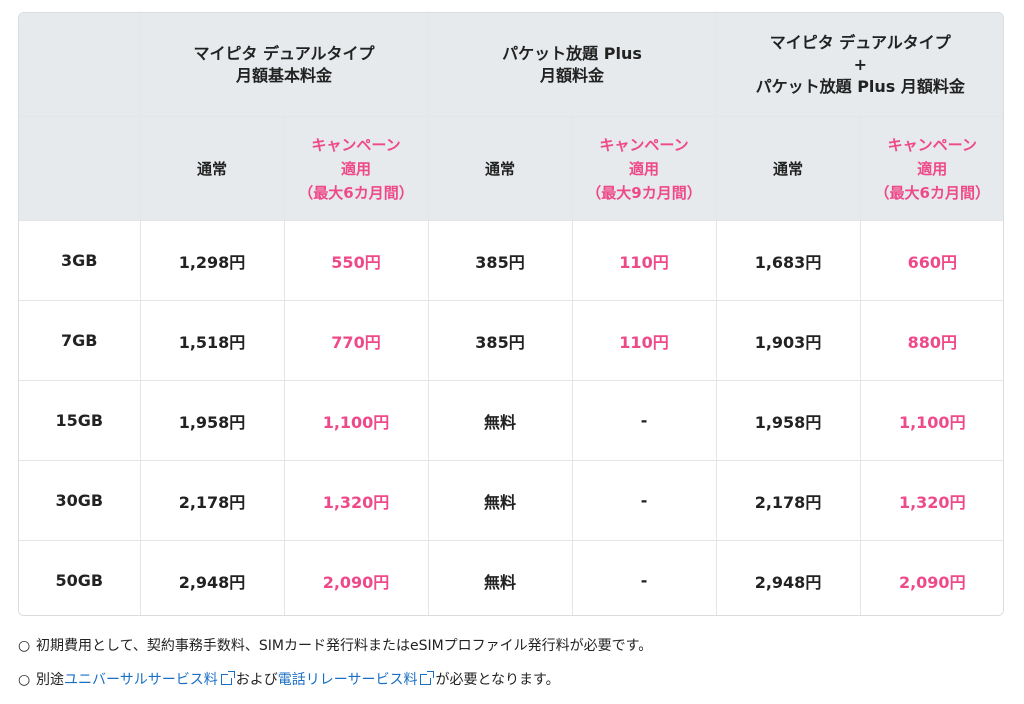 The width and height of the screenshot is (1024, 704). Describe the element at coordinates (80, 260) in the screenshot. I see `plan-capacity: 3GB` at that location.